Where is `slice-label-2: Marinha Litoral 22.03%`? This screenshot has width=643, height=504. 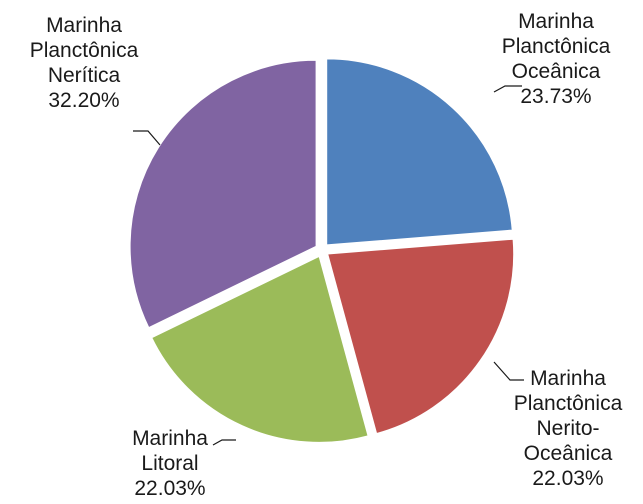
slice-label-2: Marinha Litoral 22.03% is located at coordinates (170, 463).